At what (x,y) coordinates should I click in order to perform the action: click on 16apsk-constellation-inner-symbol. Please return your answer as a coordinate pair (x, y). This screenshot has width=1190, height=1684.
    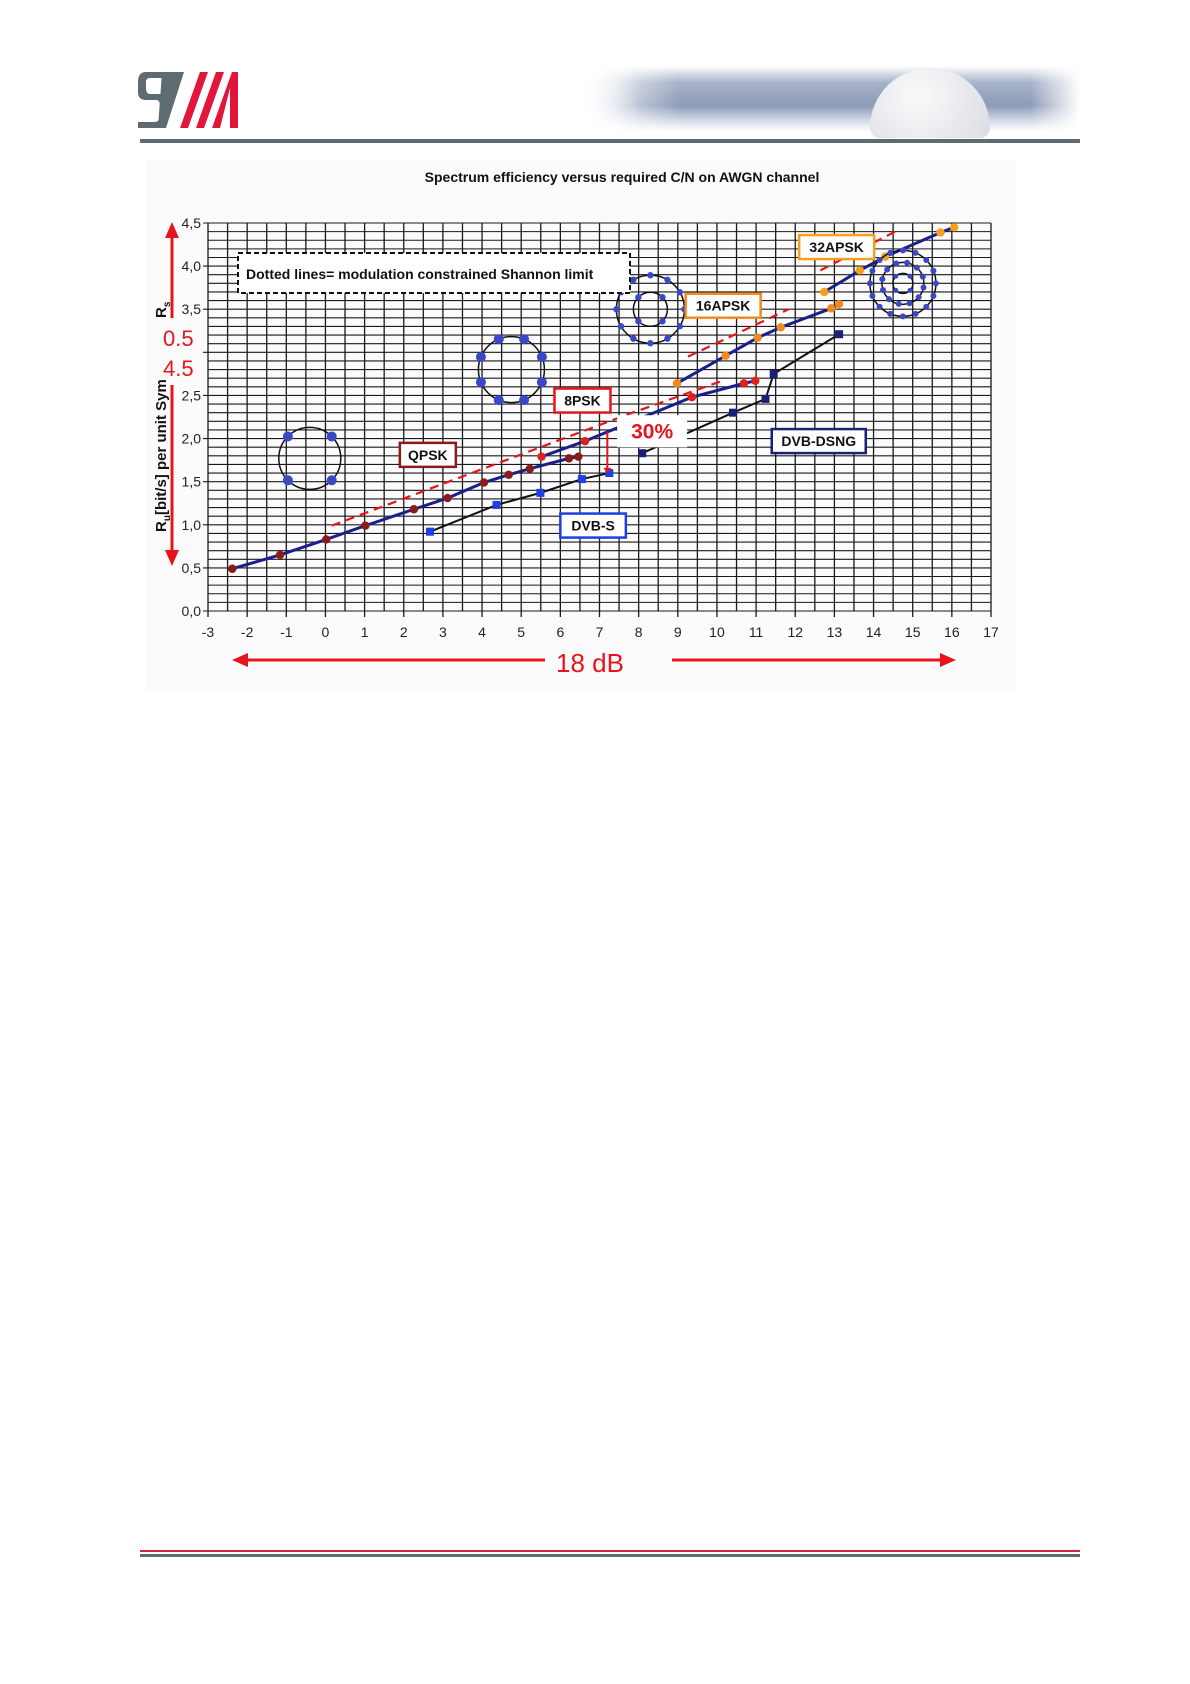
    Looking at the image, I should click on (662, 321).